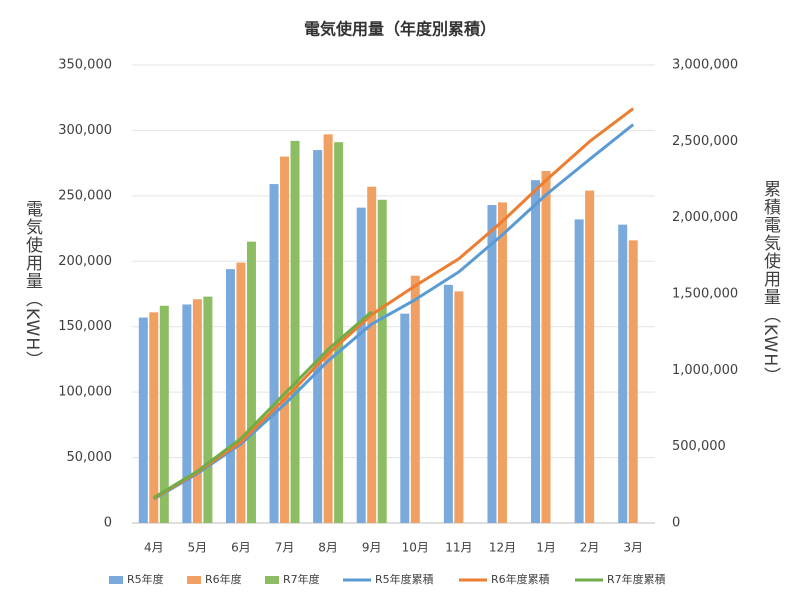 The image size is (800, 600). What do you see at coordinates (223, 579) in the screenshot?
I see `legend-label: R6年度` at bounding box center [223, 579].